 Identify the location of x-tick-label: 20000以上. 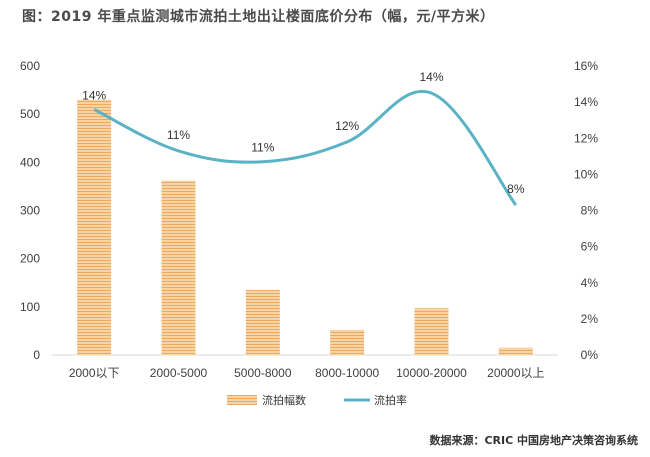
(515, 373).